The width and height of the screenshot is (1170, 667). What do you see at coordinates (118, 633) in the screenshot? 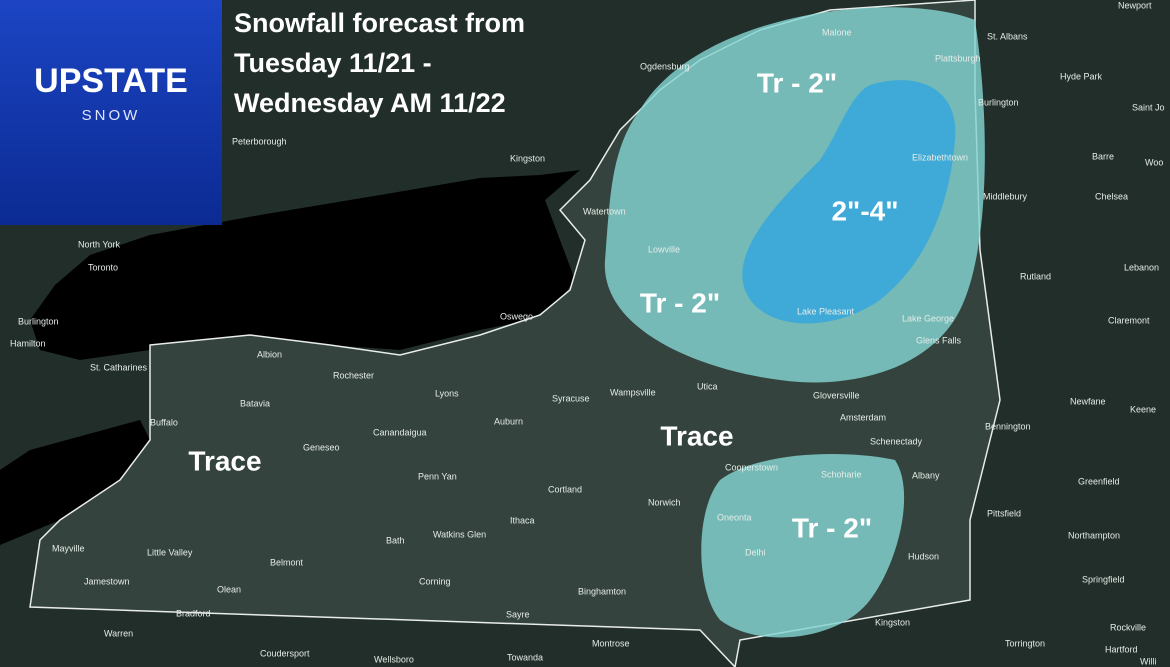
I see `city-label: Warren` at bounding box center [118, 633].